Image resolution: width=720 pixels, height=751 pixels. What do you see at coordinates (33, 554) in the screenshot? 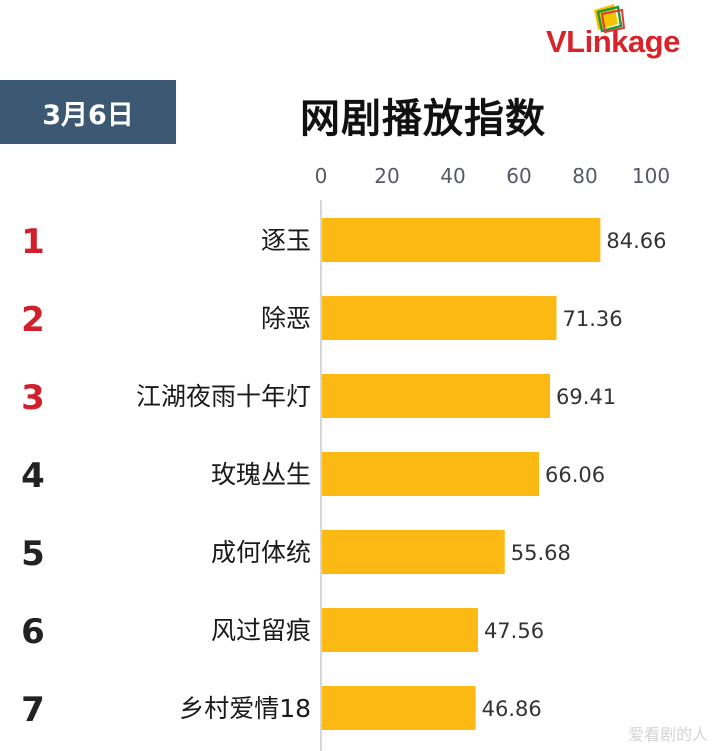
I see `rank-number: 5` at bounding box center [33, 554].